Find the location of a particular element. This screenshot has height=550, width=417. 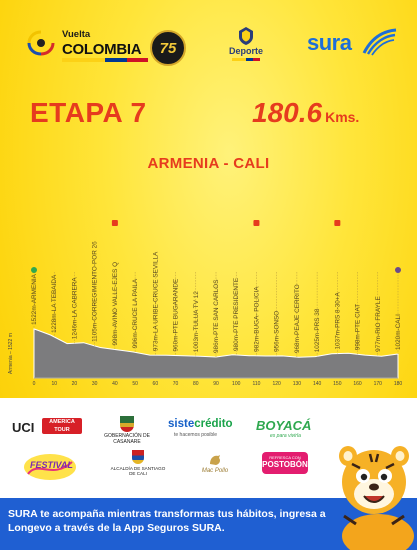

festival-label: FESTIVAL is located at coordinates (51, 465).